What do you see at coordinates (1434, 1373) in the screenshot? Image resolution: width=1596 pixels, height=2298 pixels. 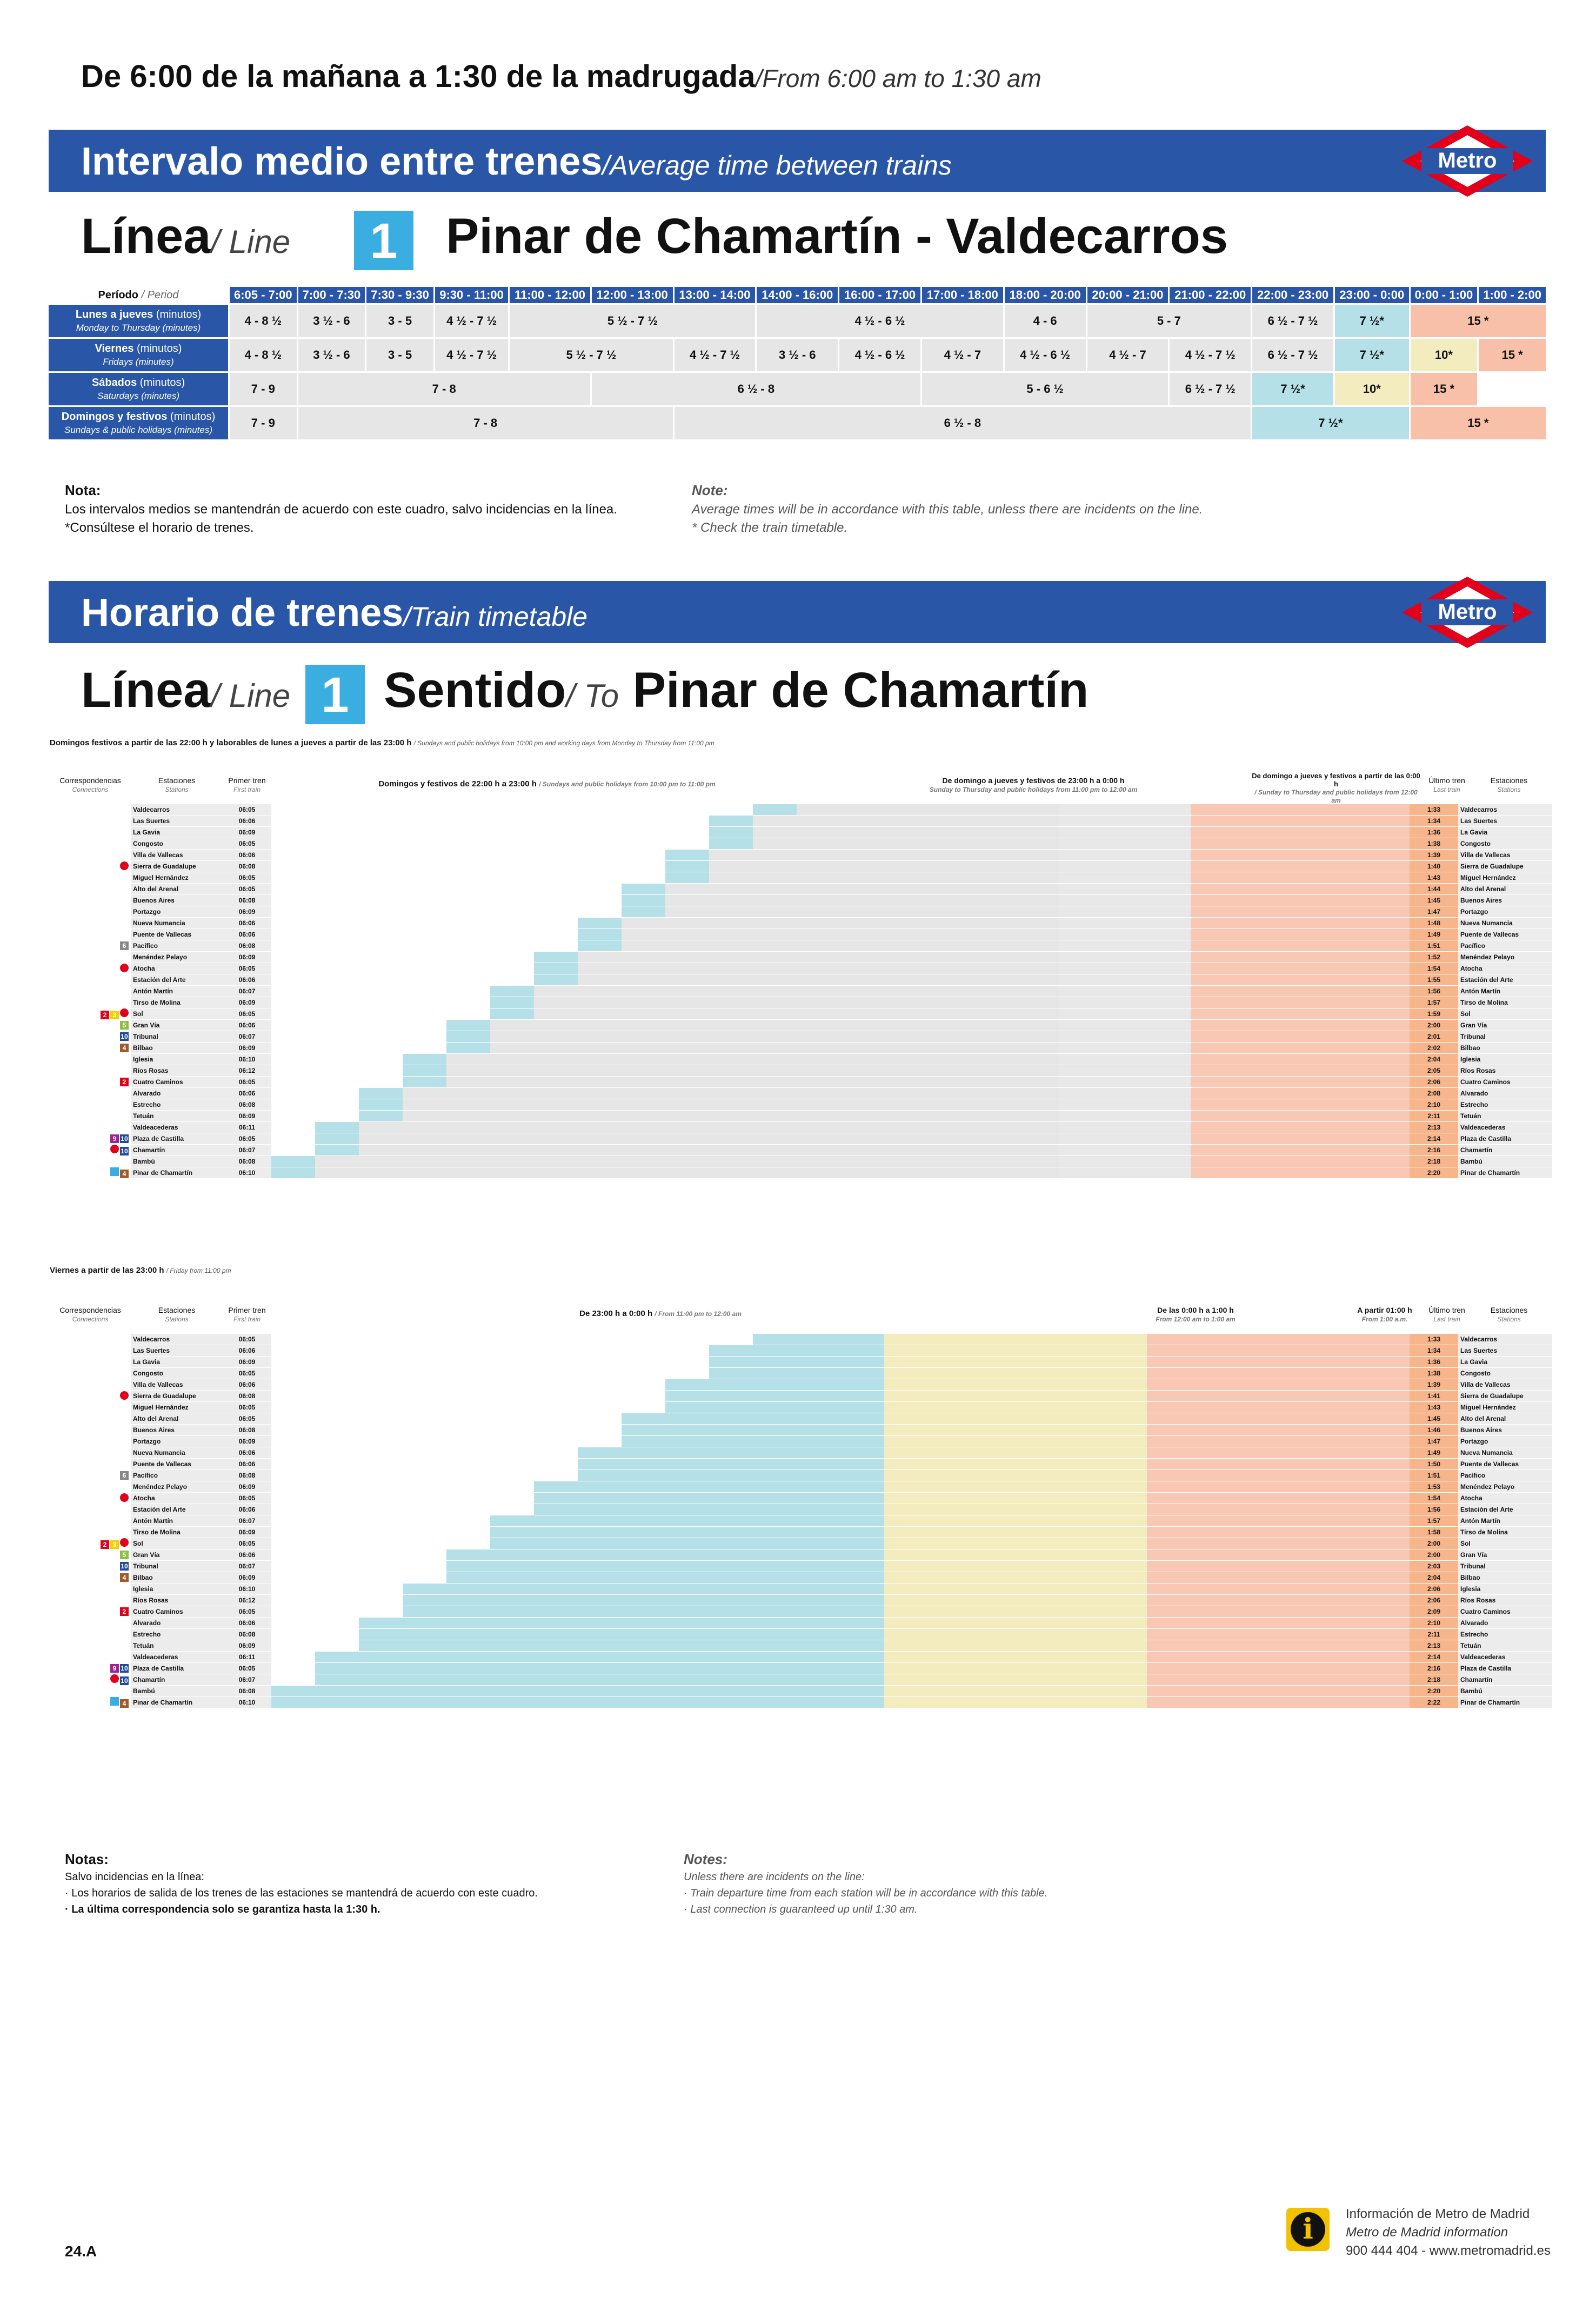 I see `last-train: 1:38` at bounding box center [1434, 1373].